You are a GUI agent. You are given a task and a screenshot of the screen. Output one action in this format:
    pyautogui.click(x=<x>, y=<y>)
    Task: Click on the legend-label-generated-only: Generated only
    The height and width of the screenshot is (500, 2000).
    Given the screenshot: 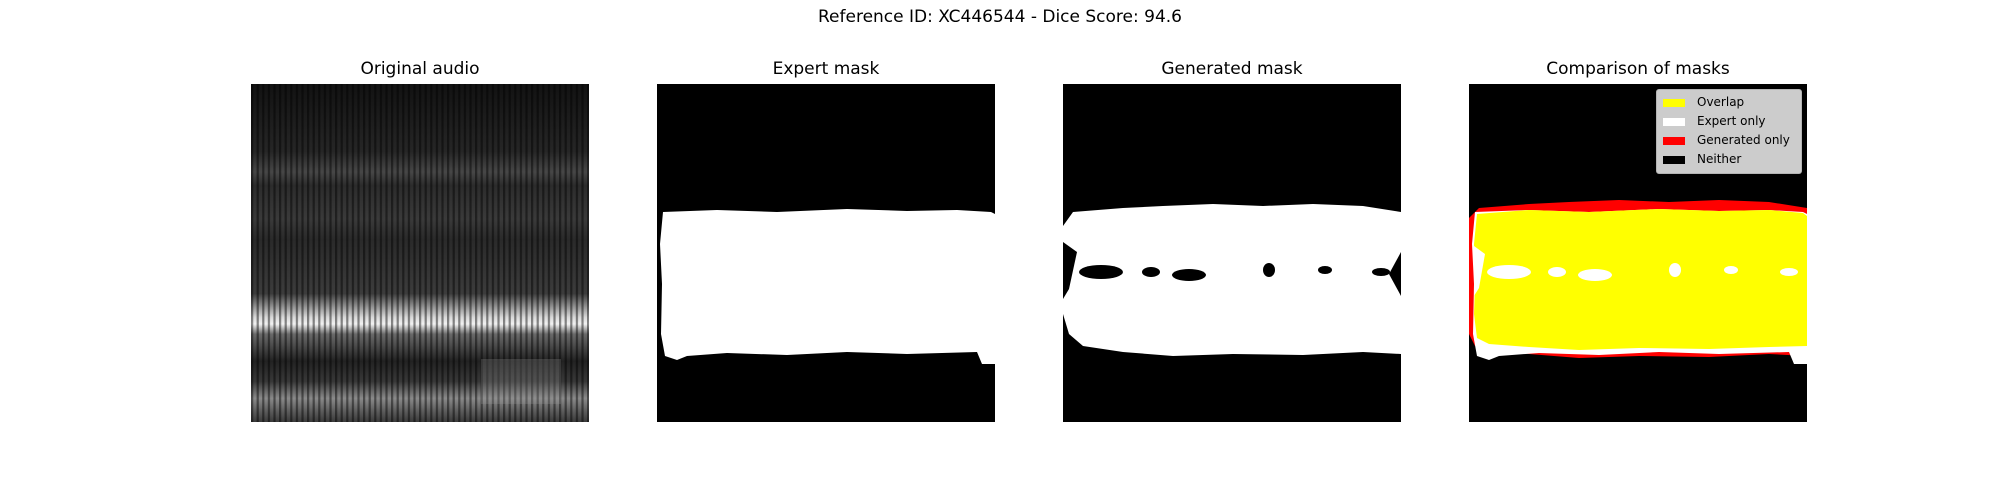 What is the action you would take?
    pyautogui.click(x=1743, y=140)
    